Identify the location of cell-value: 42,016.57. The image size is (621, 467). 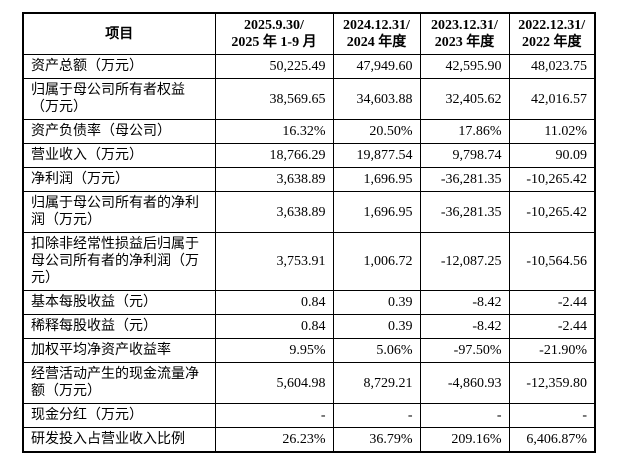
(552, 99).